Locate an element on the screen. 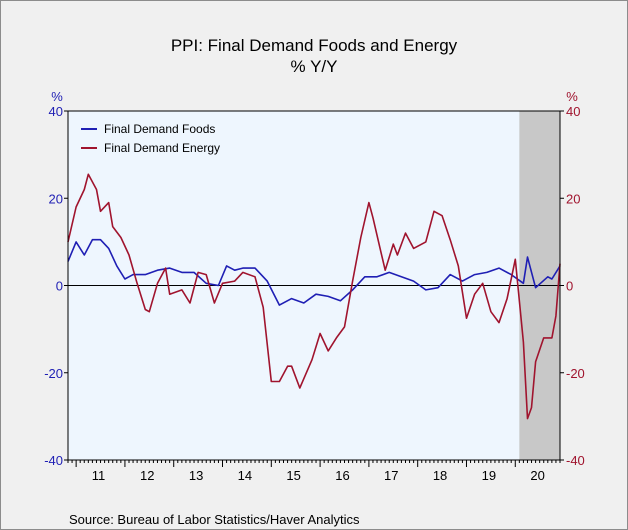 The width and height of the screenshot is (628, 530). x-tick-label: 11 is located at coordinates (99, 475).